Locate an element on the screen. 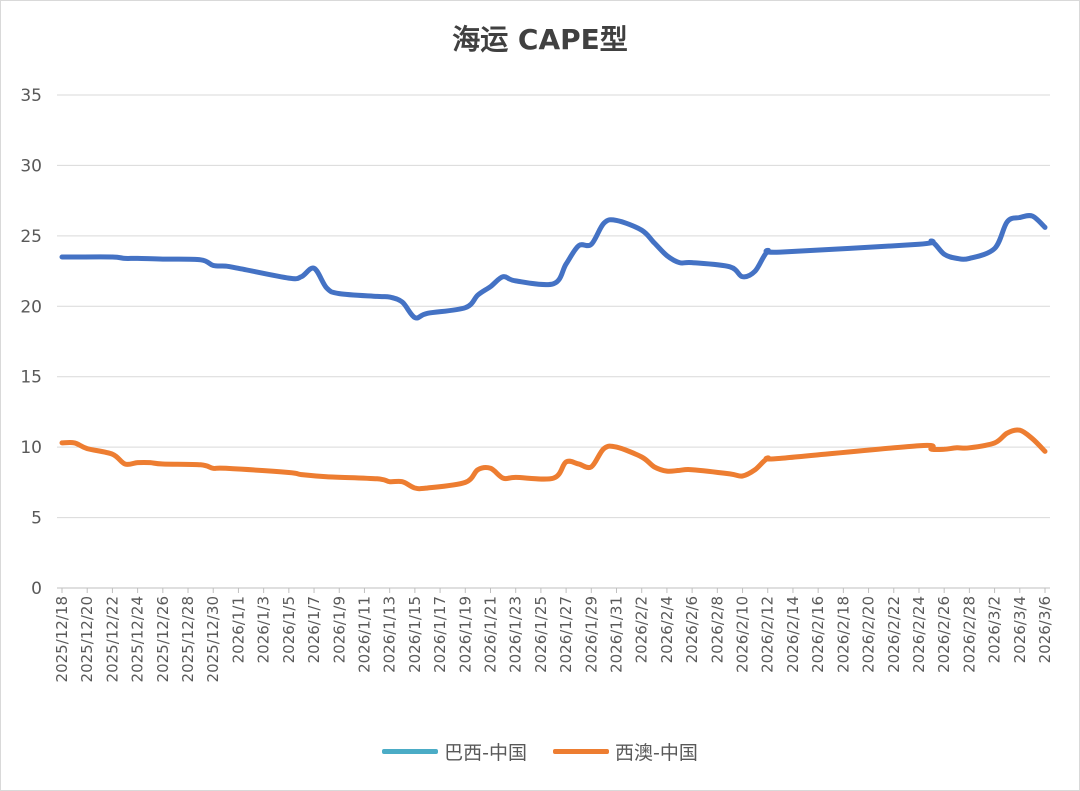 The image size is (1080, 791). x-tick-label: 2025/12/22 is located at coordinates (112, 639).